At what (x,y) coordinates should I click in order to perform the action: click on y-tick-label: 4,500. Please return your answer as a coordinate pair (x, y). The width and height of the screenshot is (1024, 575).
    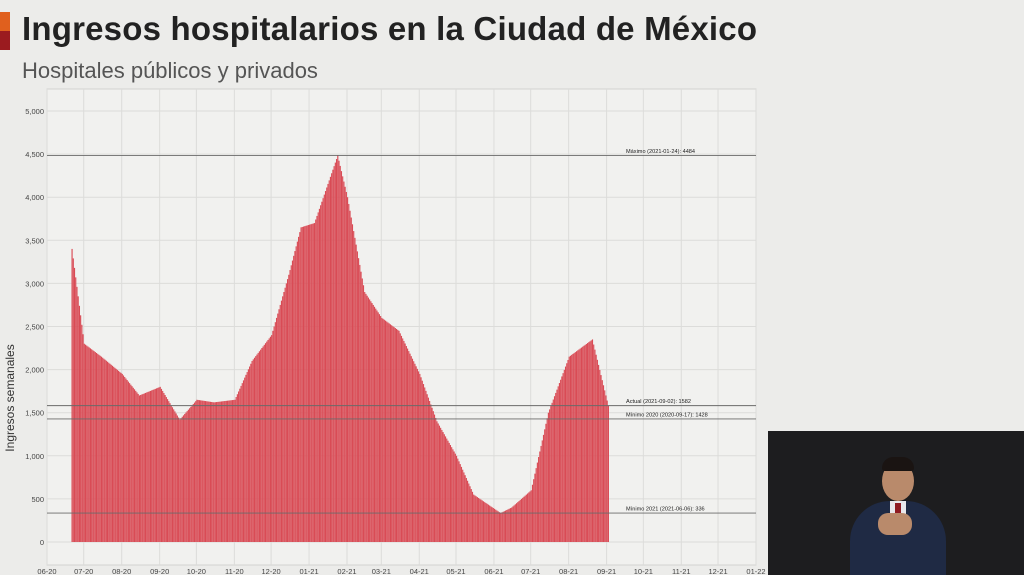
    Looking at the image, I should click on (34, 154).